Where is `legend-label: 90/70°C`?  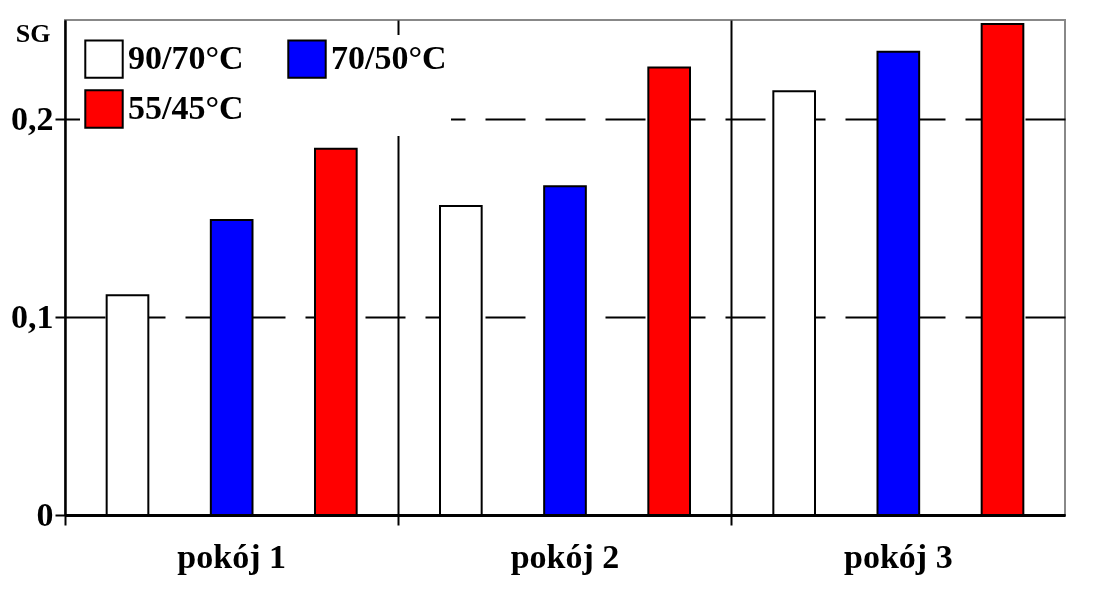 legend-label: 90/70°C is located at coordinates (186, 58).